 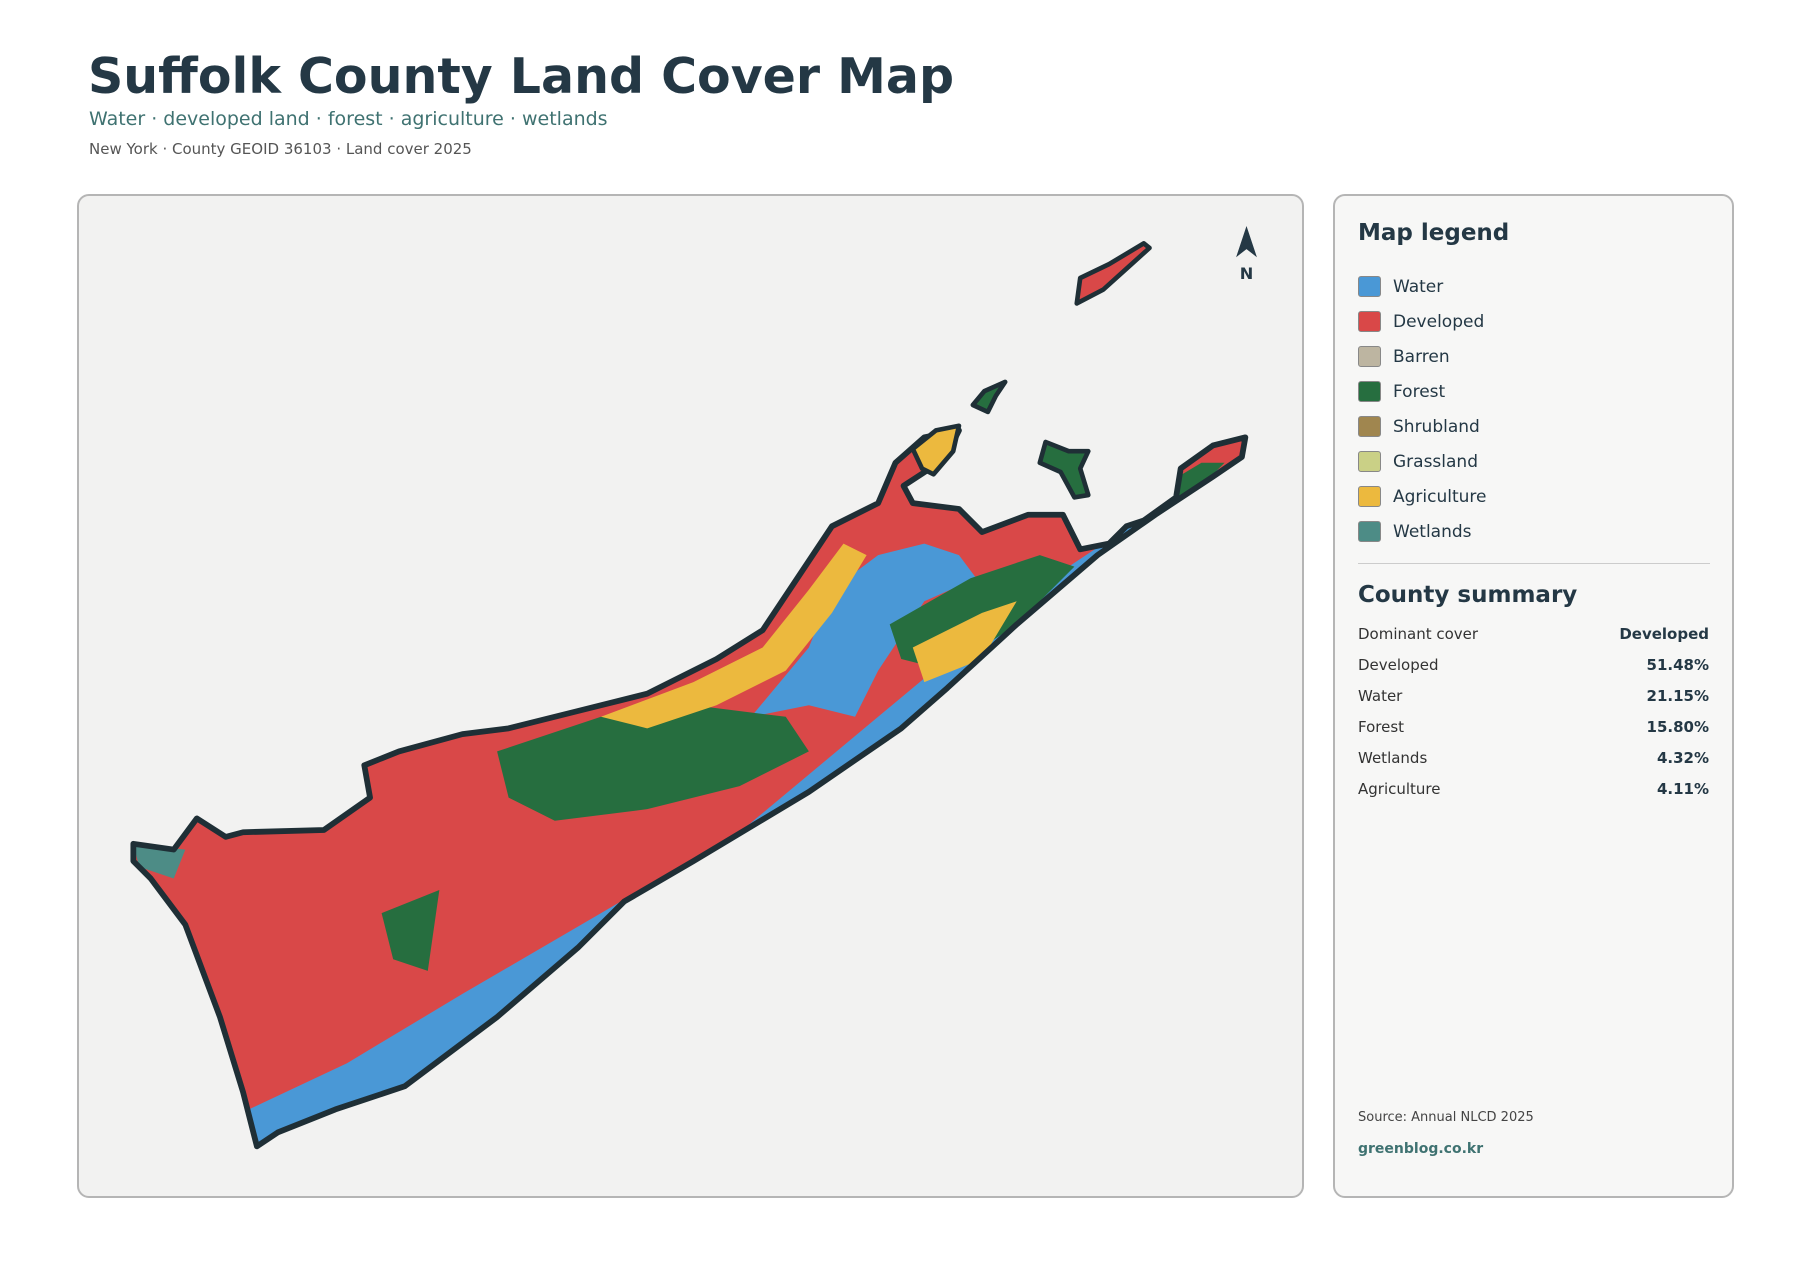 What do you see at coordinates (1246, 242) in the screenshot?
I see `north-arrow` at bounding box center [1246, 242].